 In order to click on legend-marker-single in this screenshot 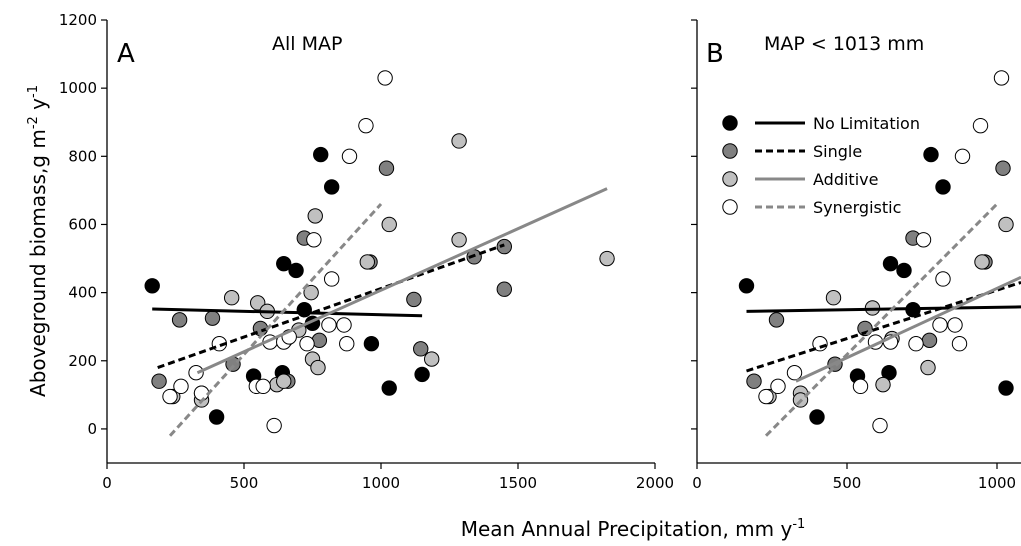, I will do `click(730, 151)`.